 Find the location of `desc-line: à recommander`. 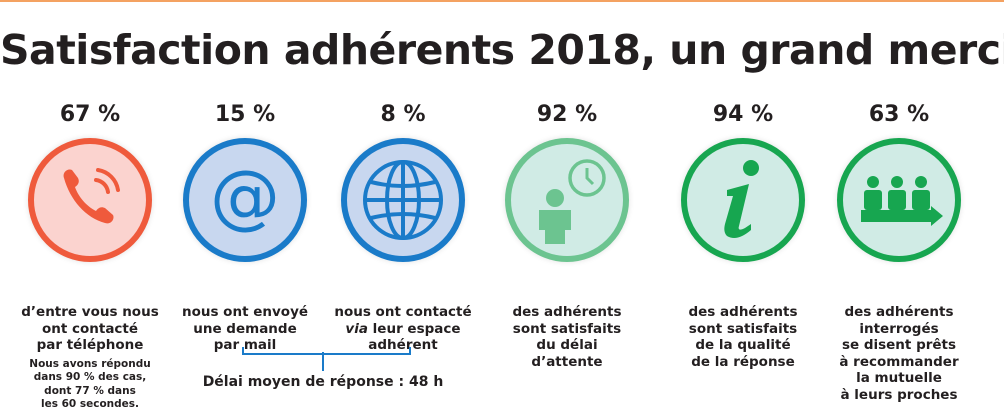

desc-line: à recommander is located at coordinates (899, 361).